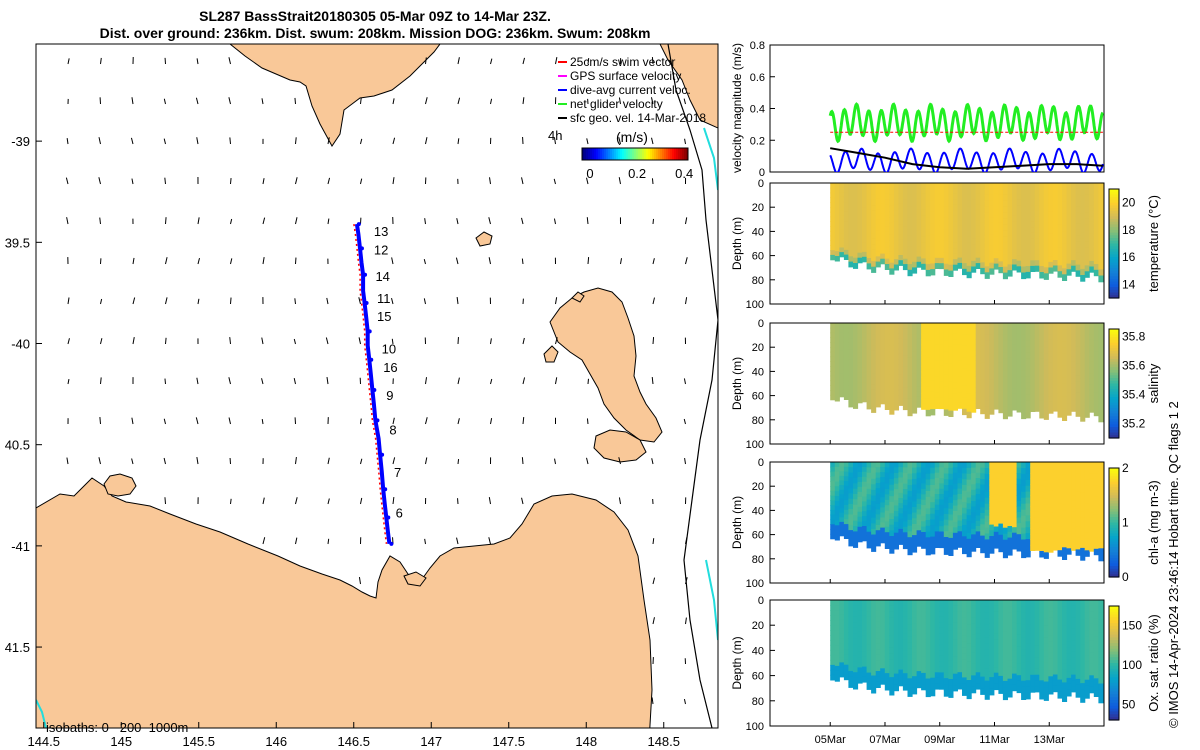 Image resolution: width=1200 pixels, height=750 pixels. What do you see at coordinates (365, 274) in the screenshot?
I see `track-point` at bounding box center [365, 274].